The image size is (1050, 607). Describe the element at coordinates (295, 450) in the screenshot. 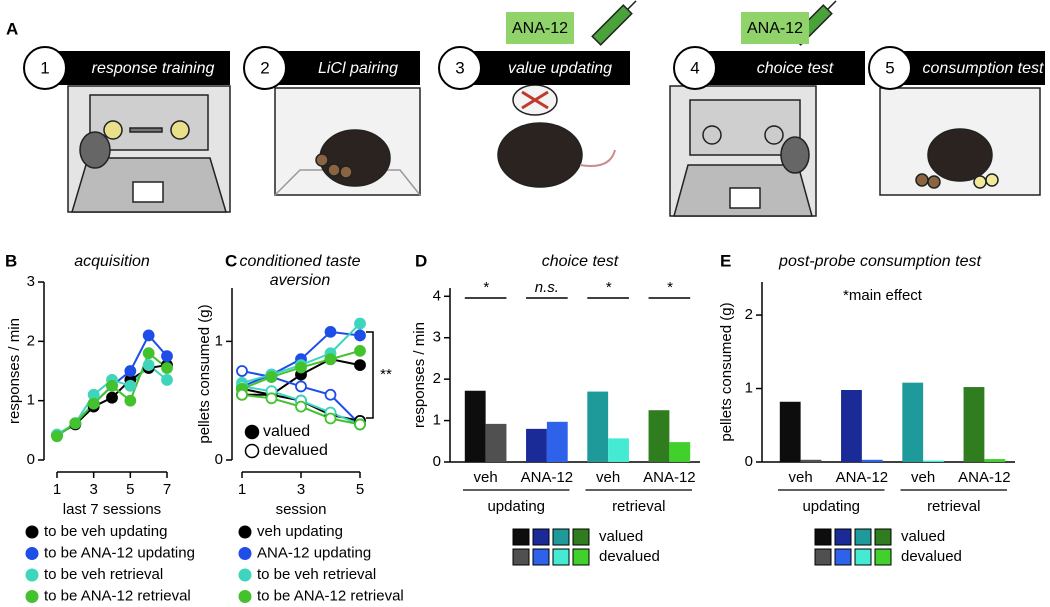

I see `marker-legend-label: devalued` at that location.